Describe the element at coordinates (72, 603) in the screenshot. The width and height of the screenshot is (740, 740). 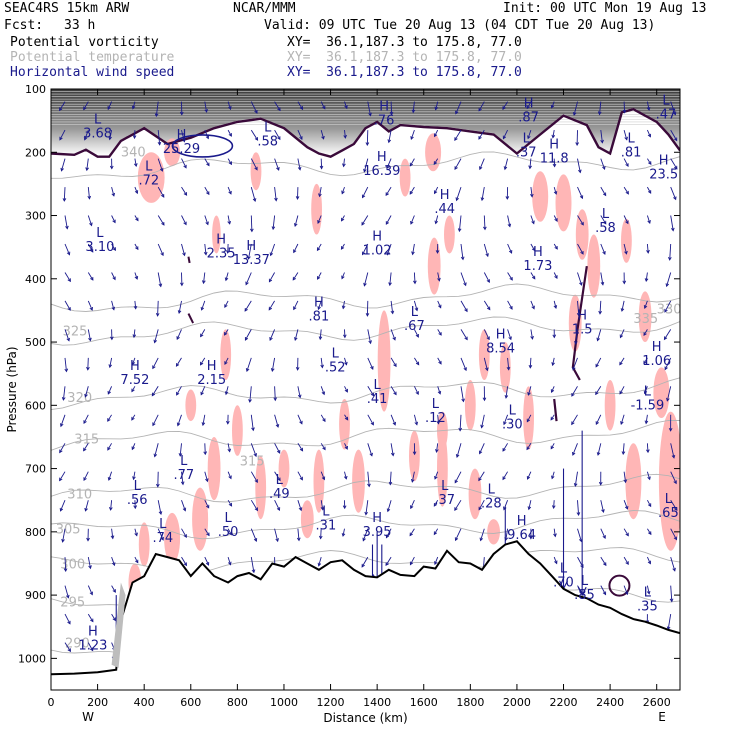
I see `theta-label: 295` at that location.